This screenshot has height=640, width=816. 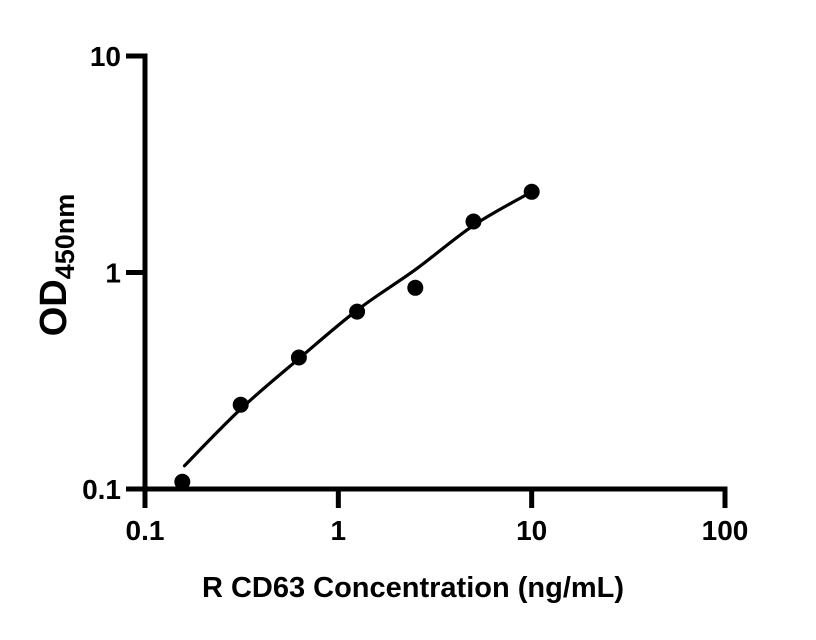 What do you see at coordinates (413, 588) in the screenshot?
I see `x-axis-title: R CD63 Concentration (ng/mL)` at bounding box center [413, 588].